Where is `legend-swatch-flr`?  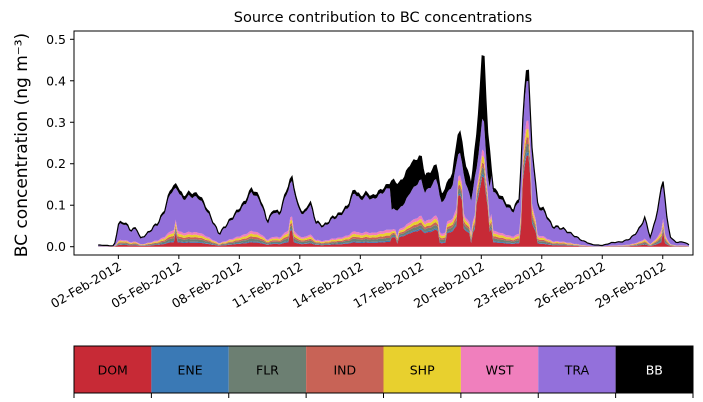 legend-swatch-flr is located at coordinates (267, 369).